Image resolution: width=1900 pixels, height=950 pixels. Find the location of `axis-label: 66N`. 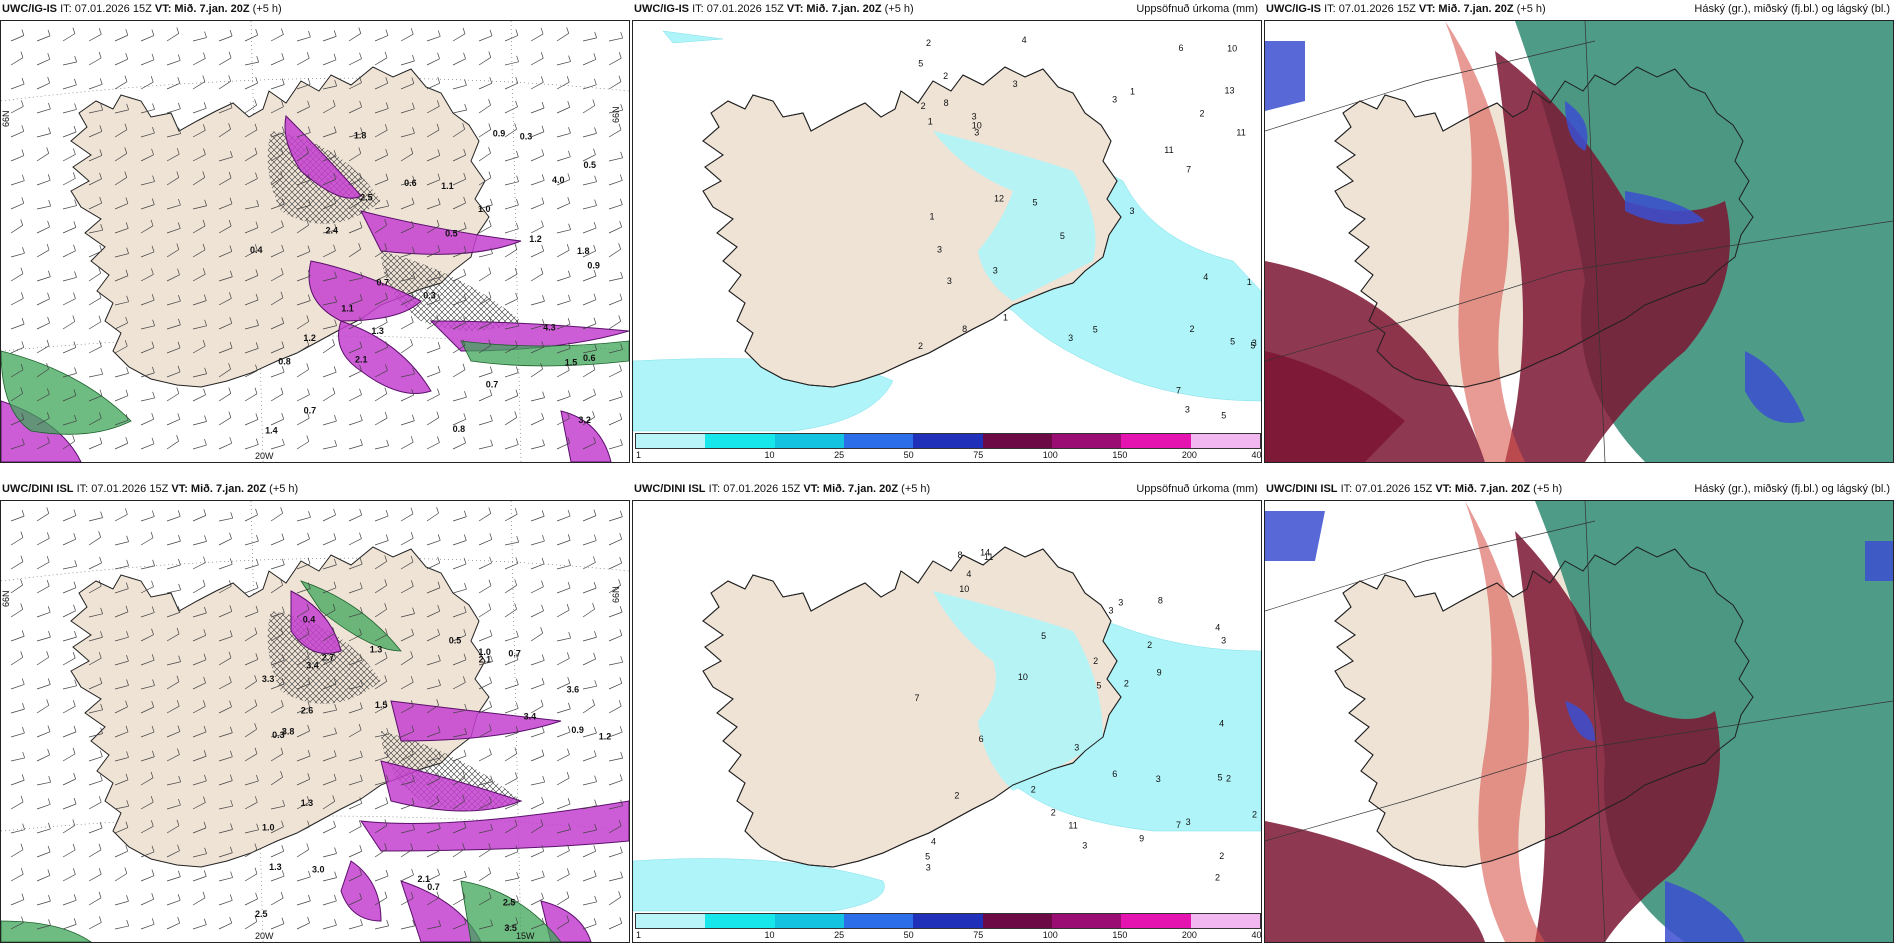

axis-label: 66N is located at coordinates (616, 114).